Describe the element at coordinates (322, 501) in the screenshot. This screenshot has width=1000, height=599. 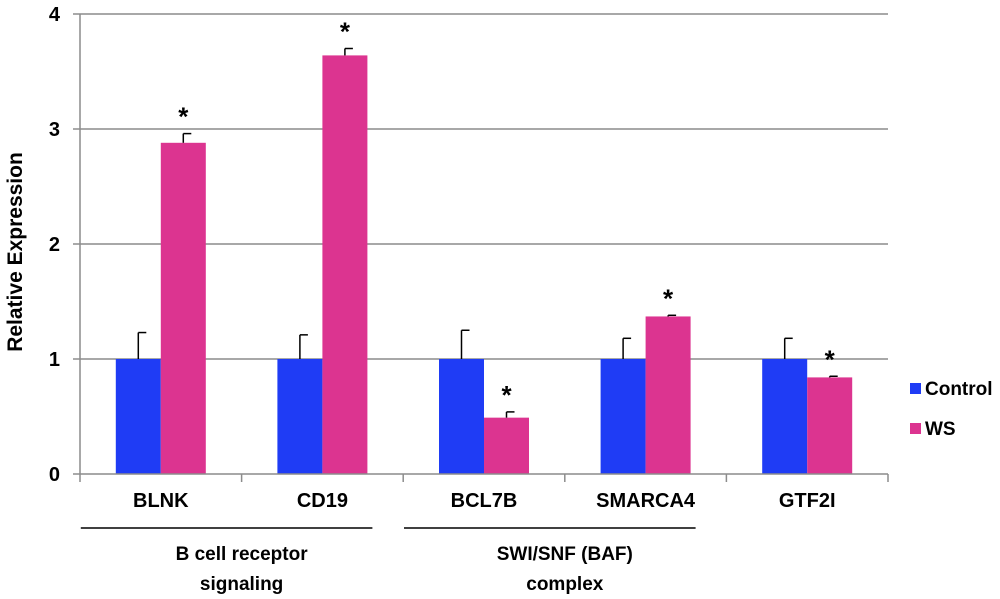
I see `x-tick-label: CD19` at that location.